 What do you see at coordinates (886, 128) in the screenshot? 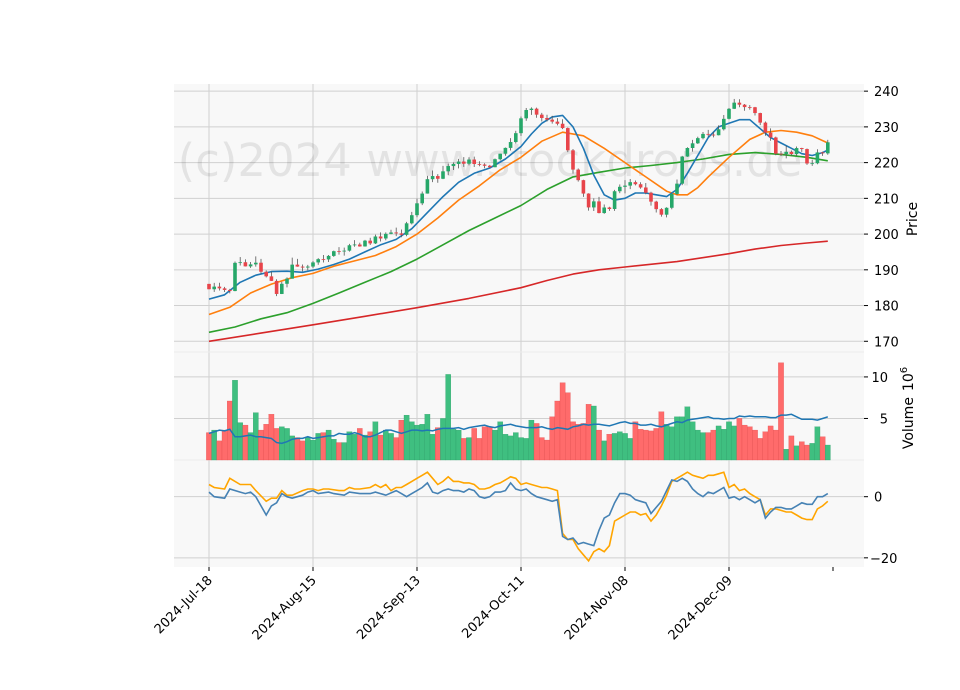
I see `price-tick-label: 230` at bounding box center [886, 128].